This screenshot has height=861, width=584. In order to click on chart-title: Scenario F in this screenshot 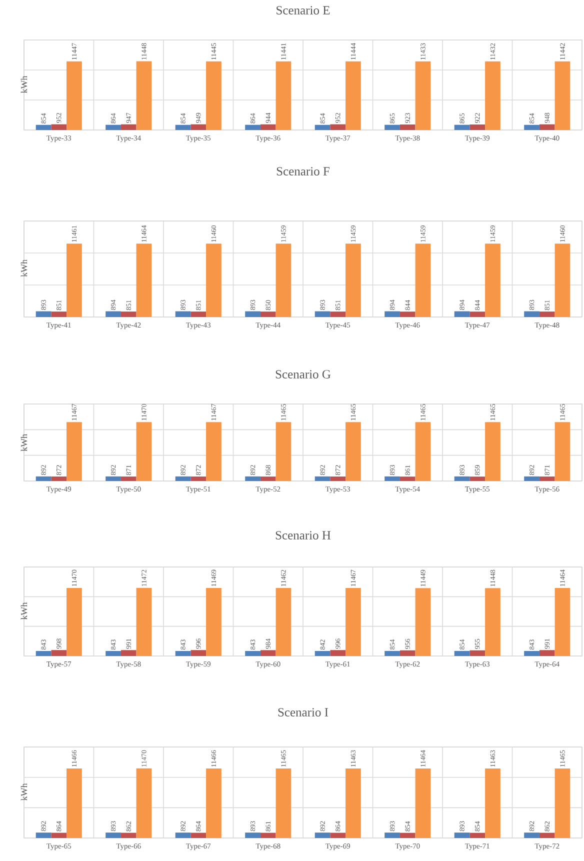, I will do `click(303, 171)`.